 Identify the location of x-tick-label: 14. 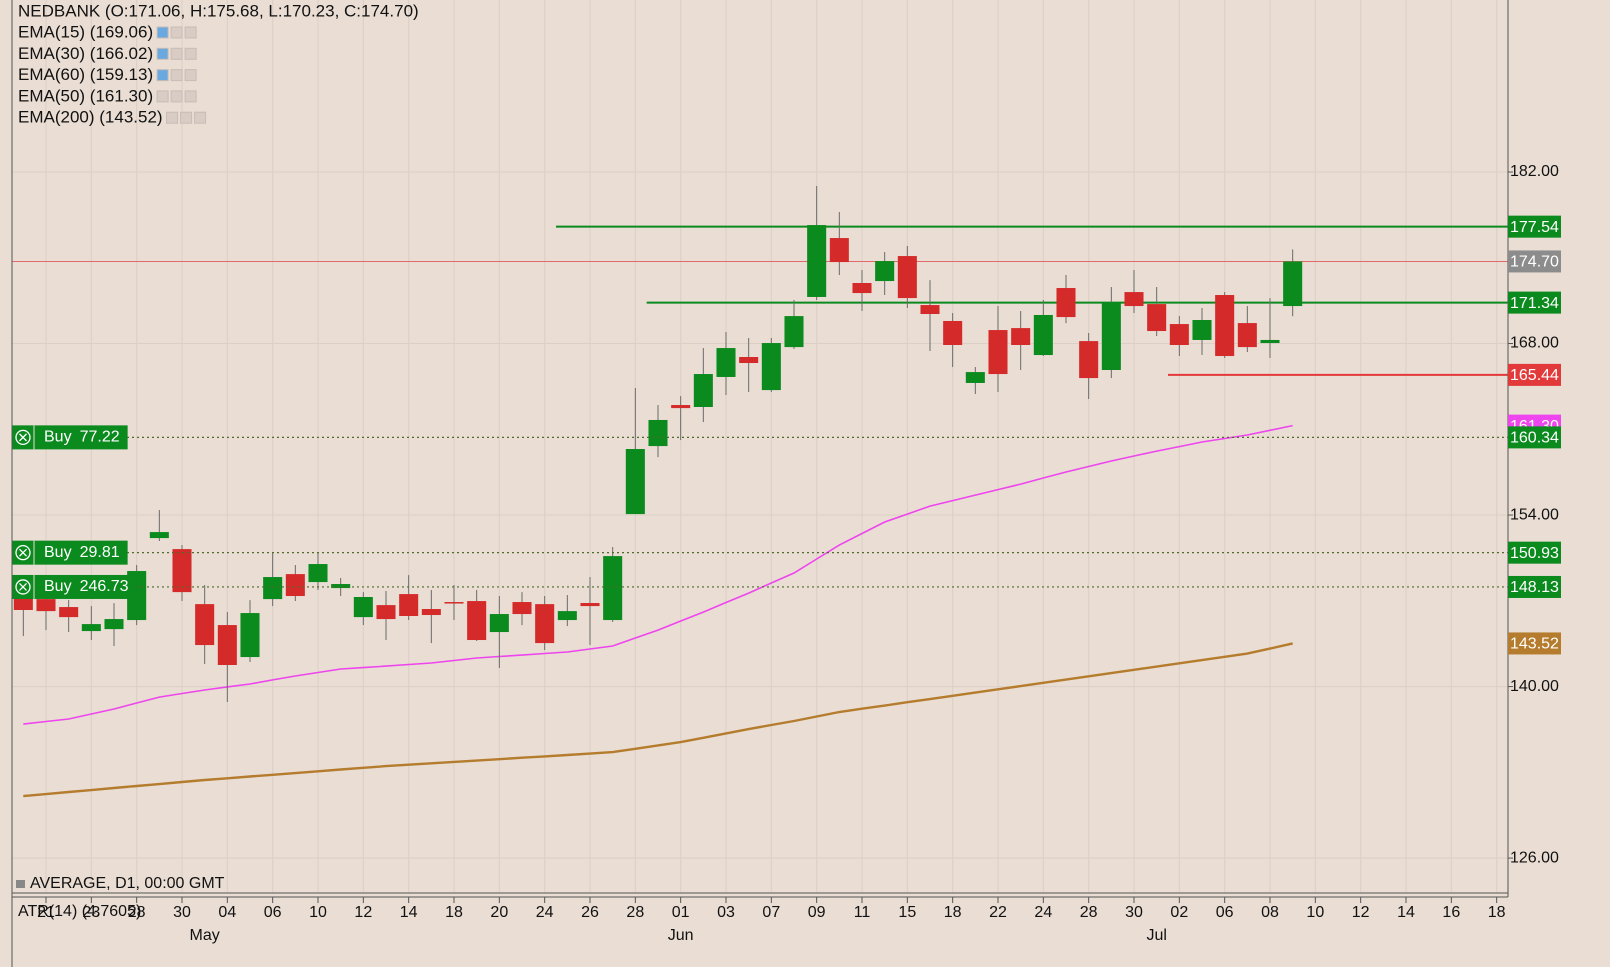
(1406, 912).